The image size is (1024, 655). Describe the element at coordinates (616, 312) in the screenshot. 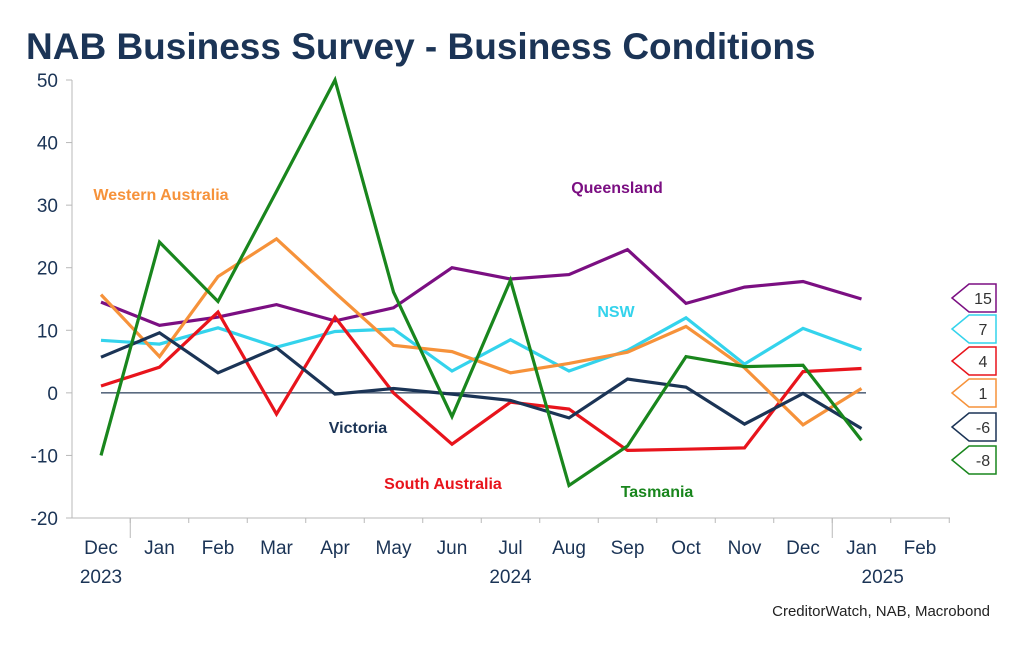

I see `series-label-nsw: NSW` at that location.